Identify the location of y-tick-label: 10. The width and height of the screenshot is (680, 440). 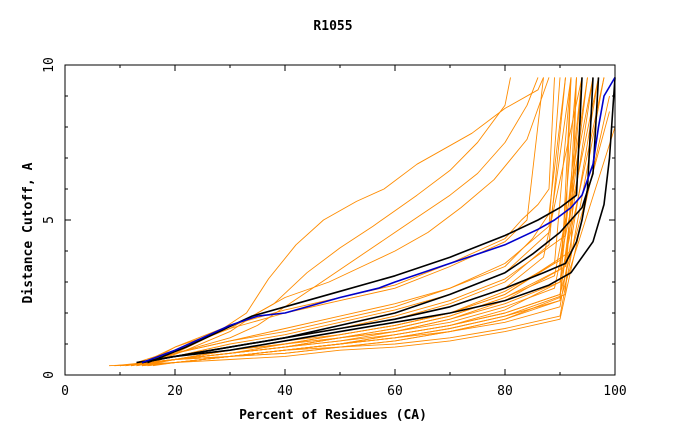
(49, 65).